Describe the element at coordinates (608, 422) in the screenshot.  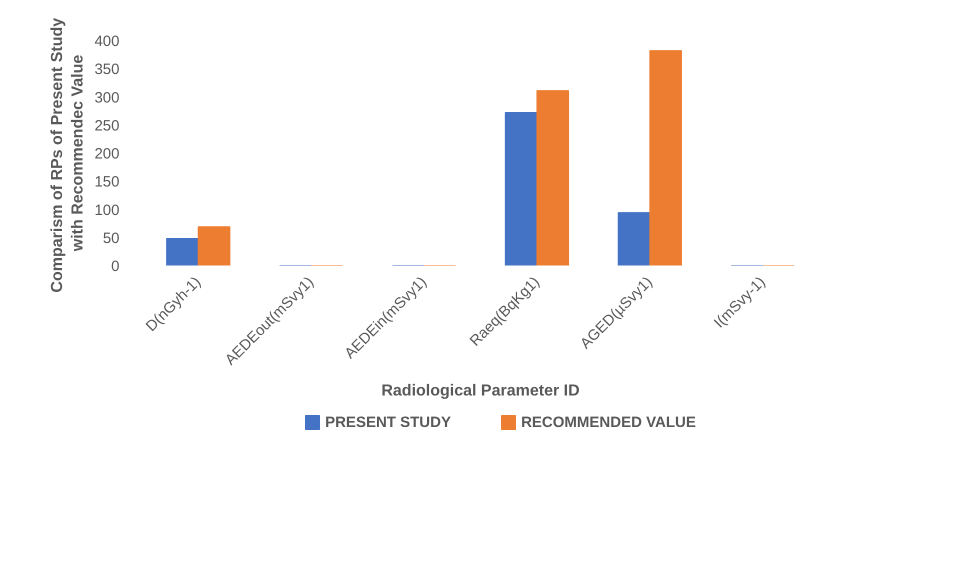
I see `legend-label: RECOMMENDED VALUE` at that location.